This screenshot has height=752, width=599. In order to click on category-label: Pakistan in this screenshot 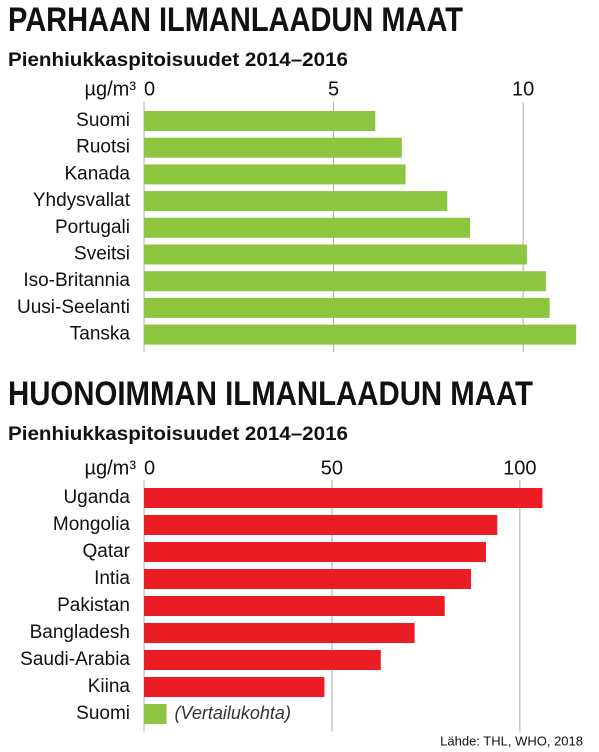, I will do `click(93, 605)`.